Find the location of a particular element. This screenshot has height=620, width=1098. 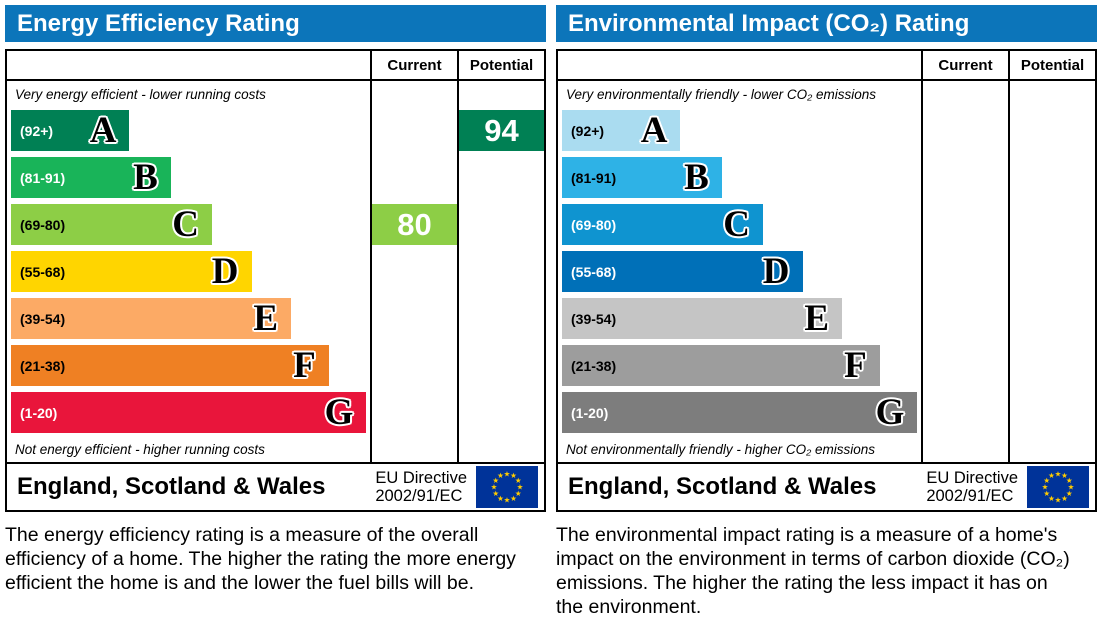

current-rating-value: 80 is located at coordinates (414, 224).